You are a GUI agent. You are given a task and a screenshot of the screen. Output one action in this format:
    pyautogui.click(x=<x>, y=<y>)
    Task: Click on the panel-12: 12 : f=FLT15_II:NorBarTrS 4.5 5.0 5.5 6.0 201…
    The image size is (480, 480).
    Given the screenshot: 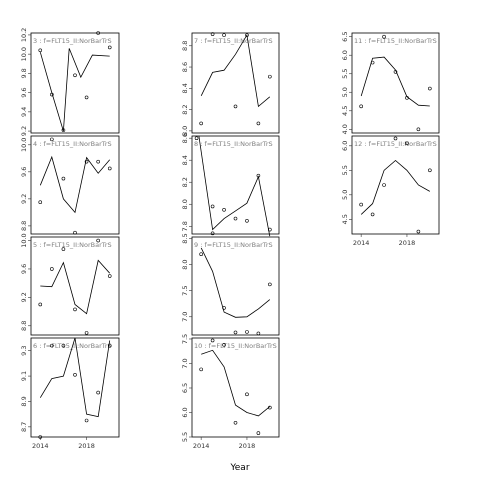 What is the action you would take?
    pyautogui.click(x=390, y=191)
    